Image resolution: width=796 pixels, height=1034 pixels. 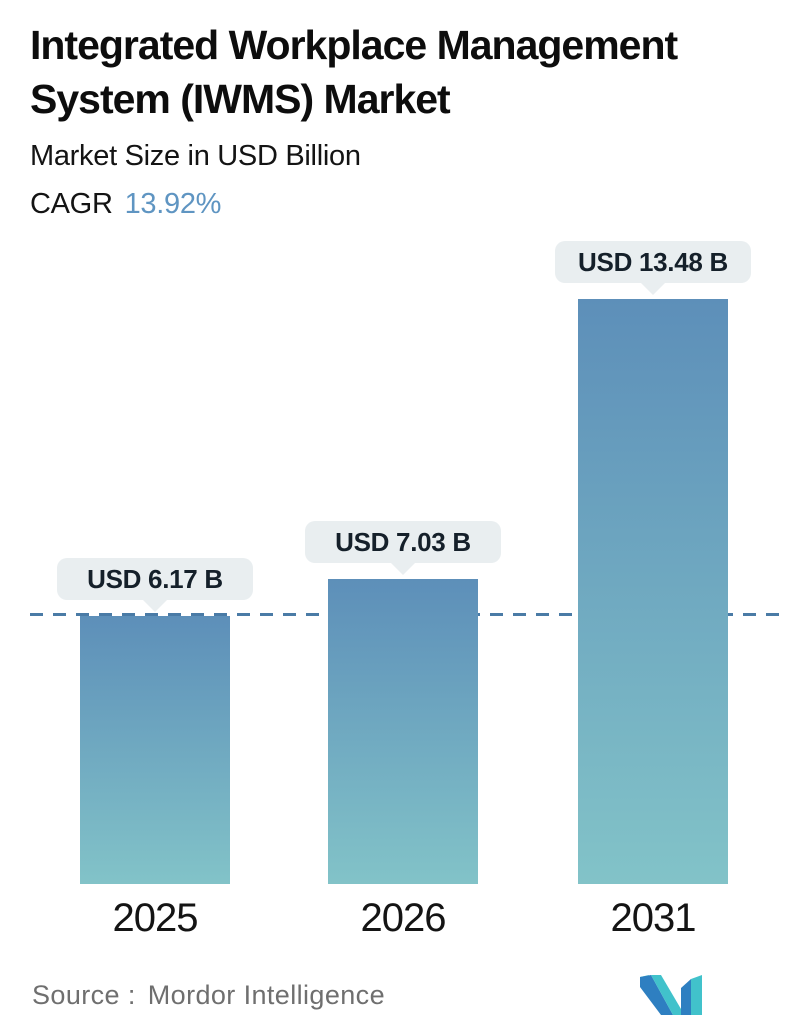 What do you see at coordinates (155, 750) in the screenshot?
I see `bar-rect-2025` at bounding box center [155, 750].